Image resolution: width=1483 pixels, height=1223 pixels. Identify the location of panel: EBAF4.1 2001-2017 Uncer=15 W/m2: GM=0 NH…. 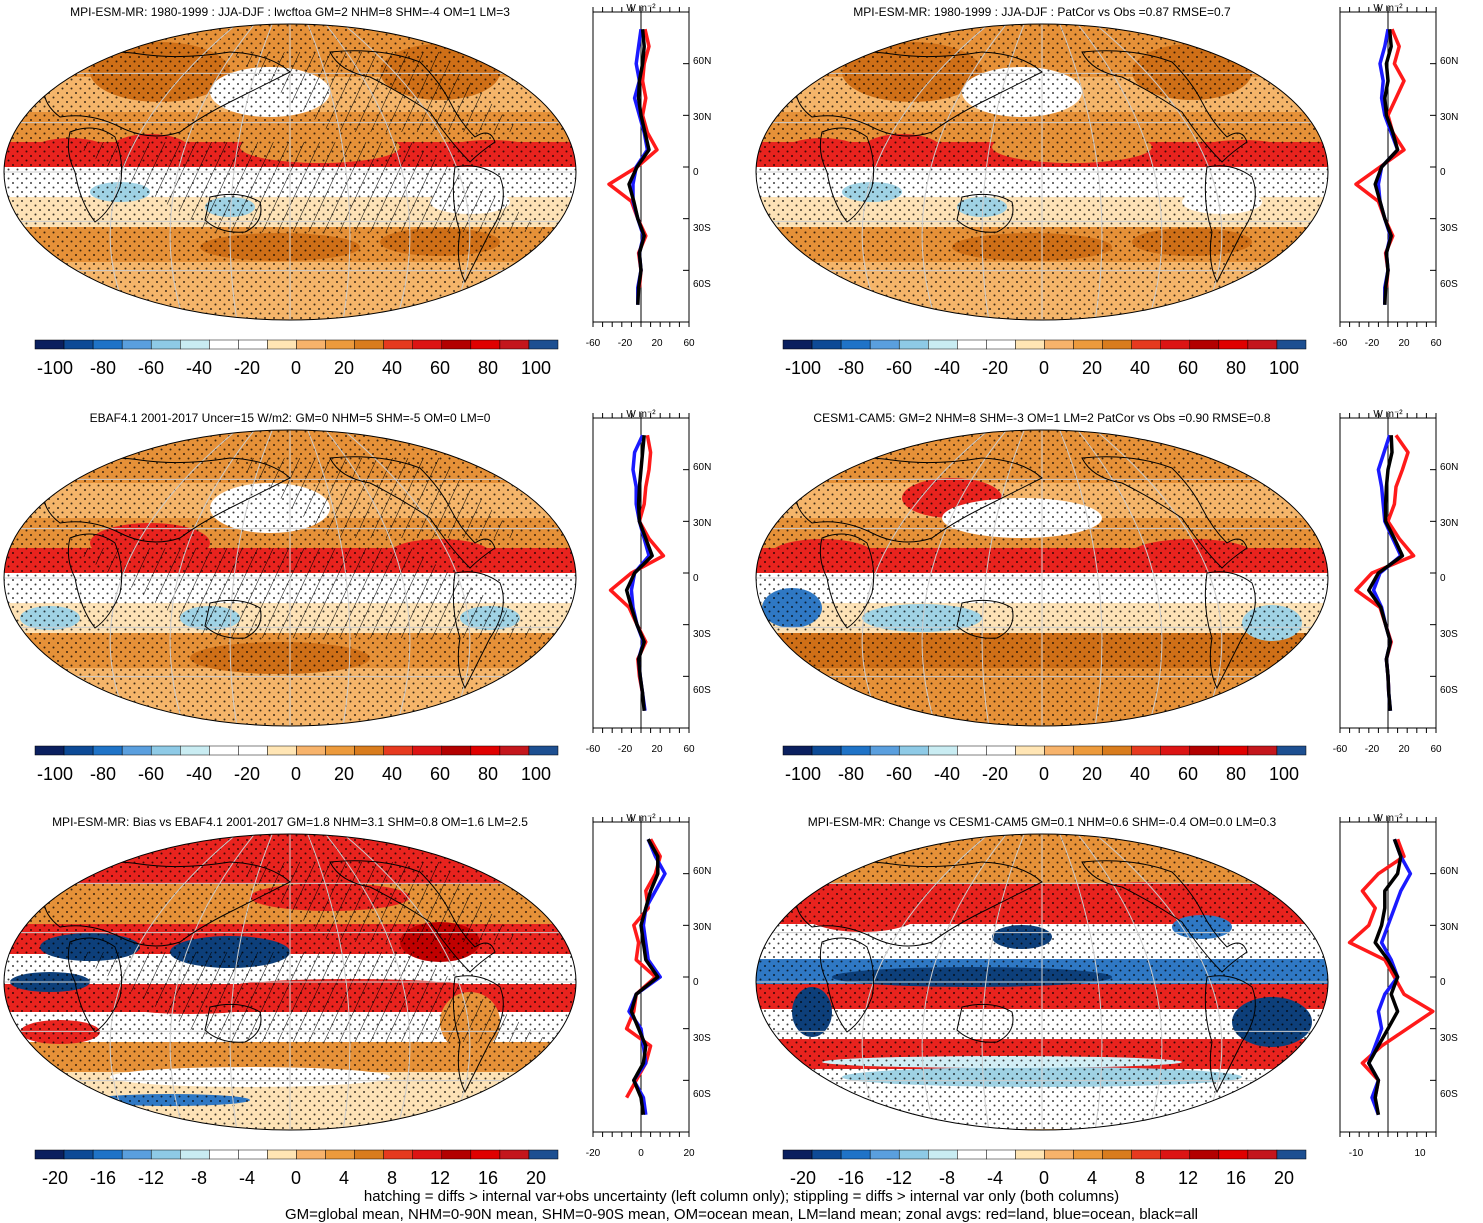
(357, 596).